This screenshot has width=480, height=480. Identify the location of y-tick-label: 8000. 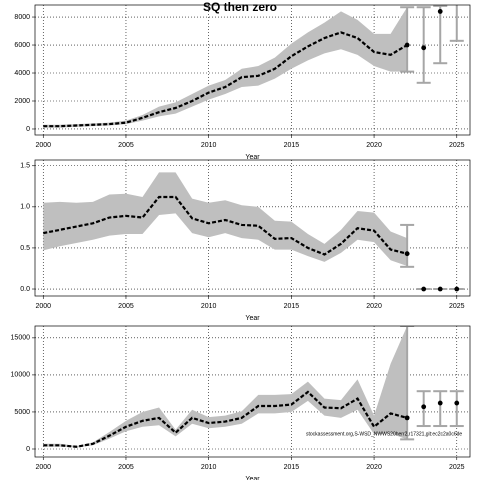
(22, 17).